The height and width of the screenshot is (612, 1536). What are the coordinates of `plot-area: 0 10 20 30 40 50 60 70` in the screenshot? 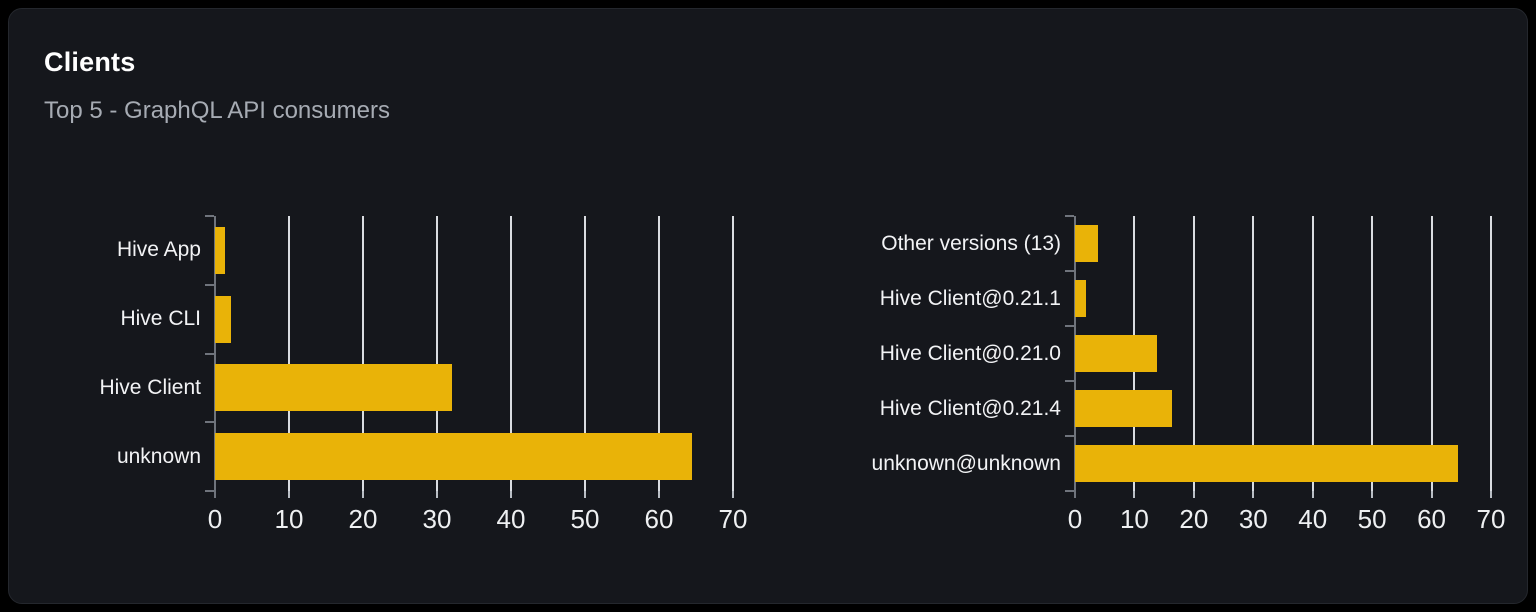 It's located at (1285, 374).